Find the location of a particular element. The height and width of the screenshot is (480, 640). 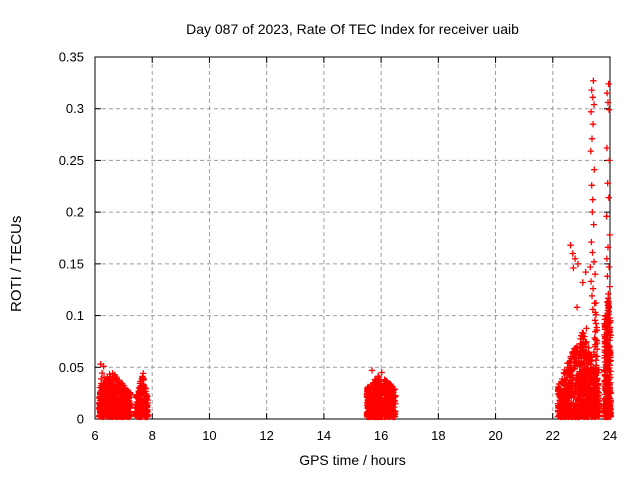

x-tick-label: 20 is located at coordinates (495, 435).